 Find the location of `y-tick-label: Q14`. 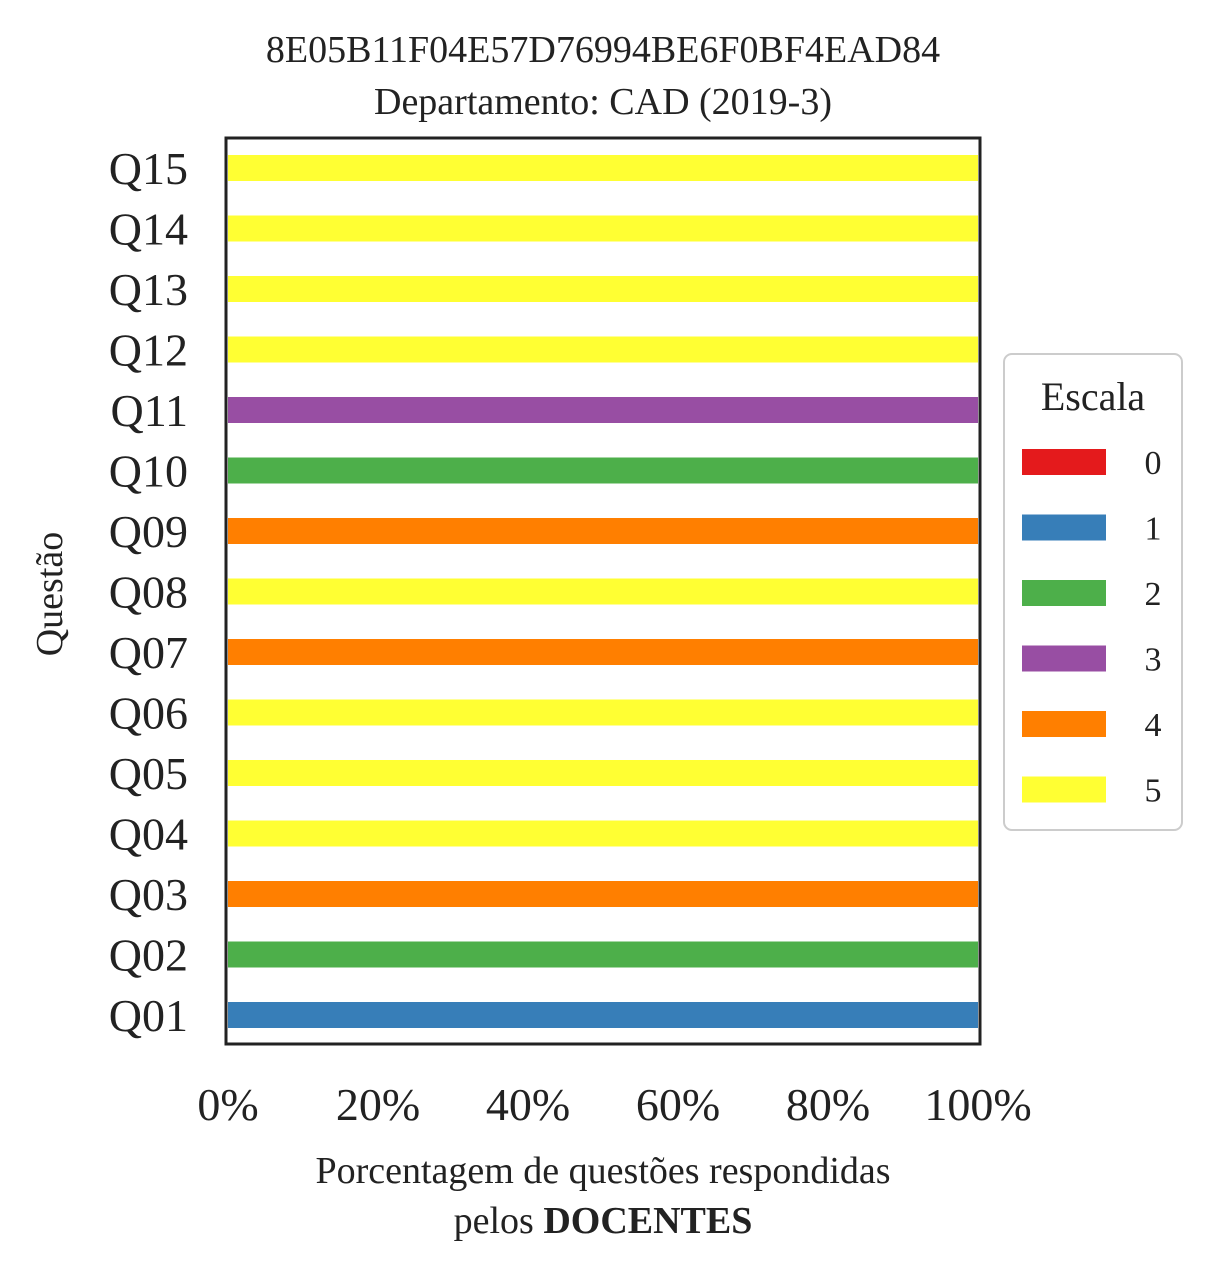

y-tick-label: Q14 is located at coordinates (148, 229).